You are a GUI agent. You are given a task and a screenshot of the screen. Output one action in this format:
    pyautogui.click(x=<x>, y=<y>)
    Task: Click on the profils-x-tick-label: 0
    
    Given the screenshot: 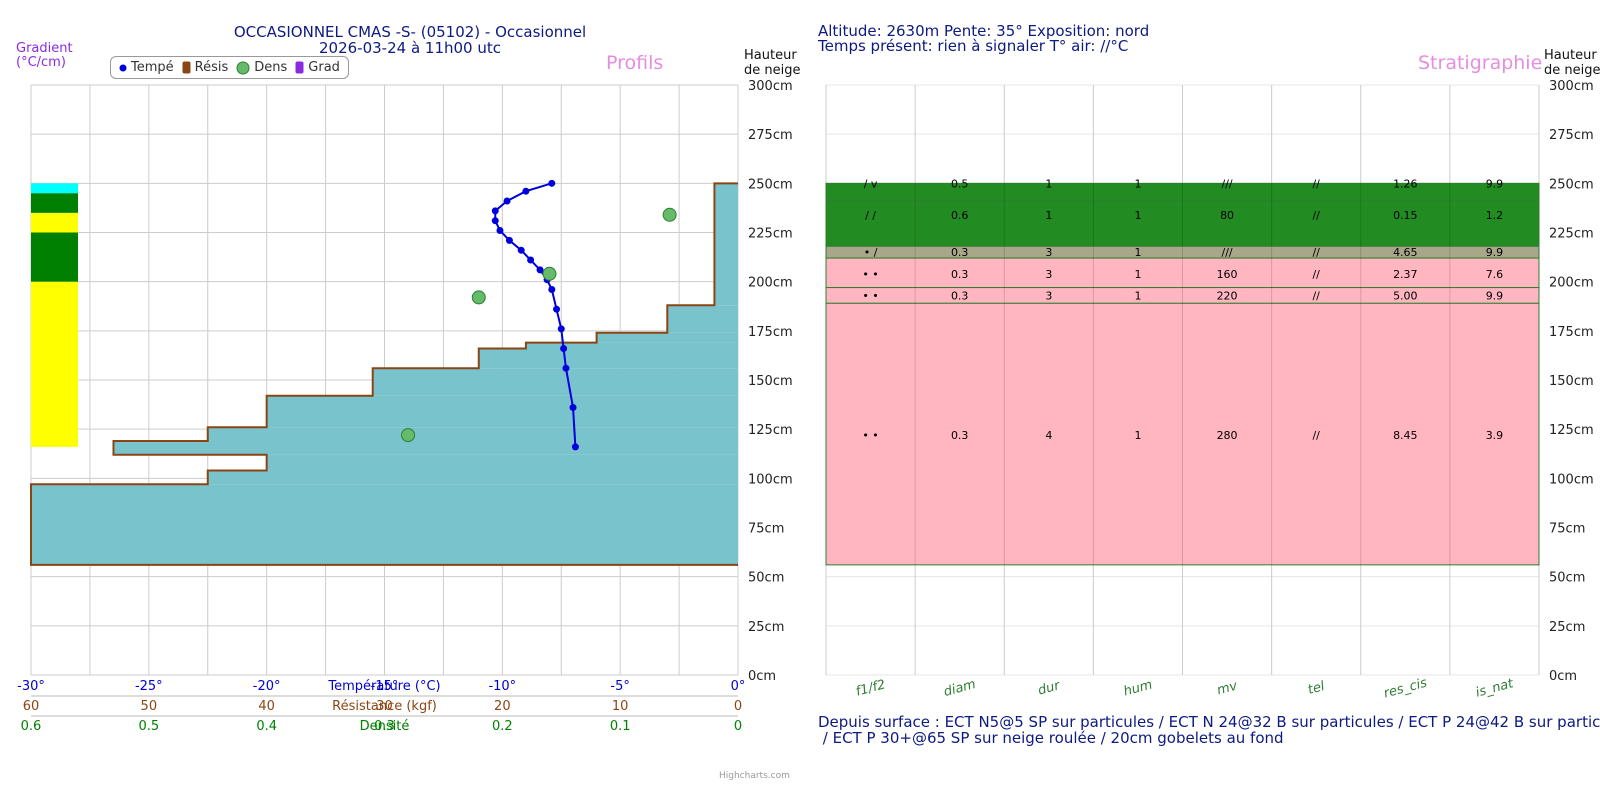 What is the action you would take?
    pyautogui.click(x=738, y=726)
    